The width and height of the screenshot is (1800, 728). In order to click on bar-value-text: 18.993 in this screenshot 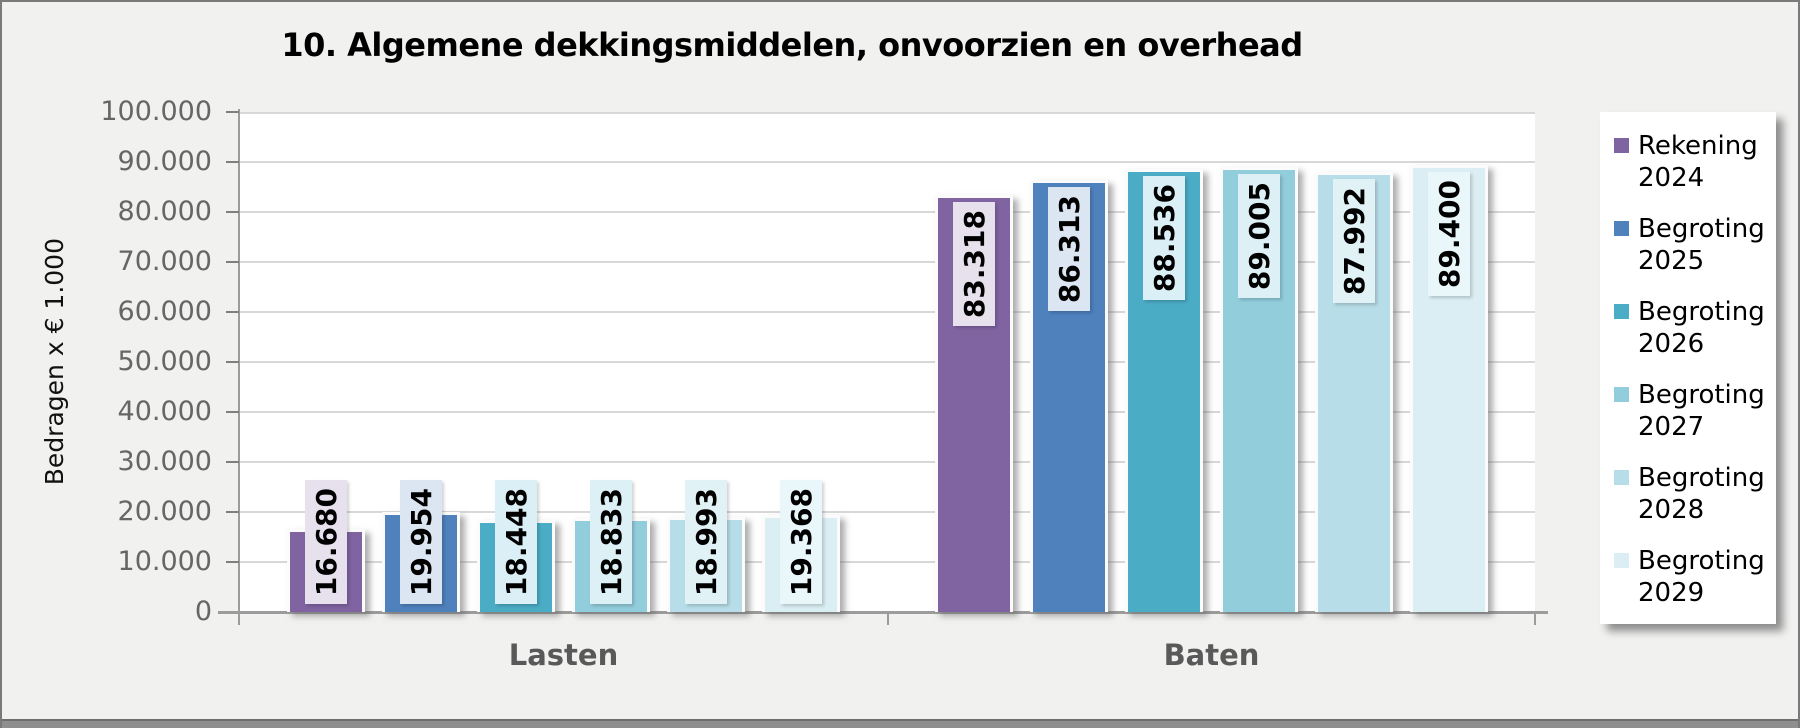, I will do `click(706, 542)`.